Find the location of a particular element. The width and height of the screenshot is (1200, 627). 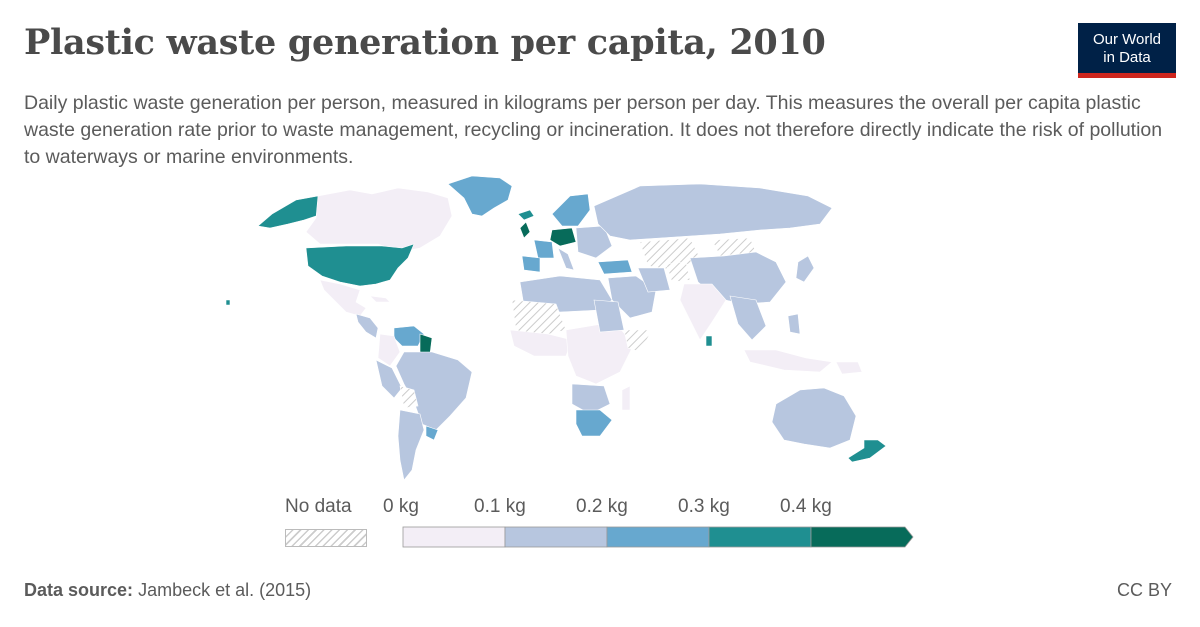

map-country-australia is located at coordinates (814, 418).